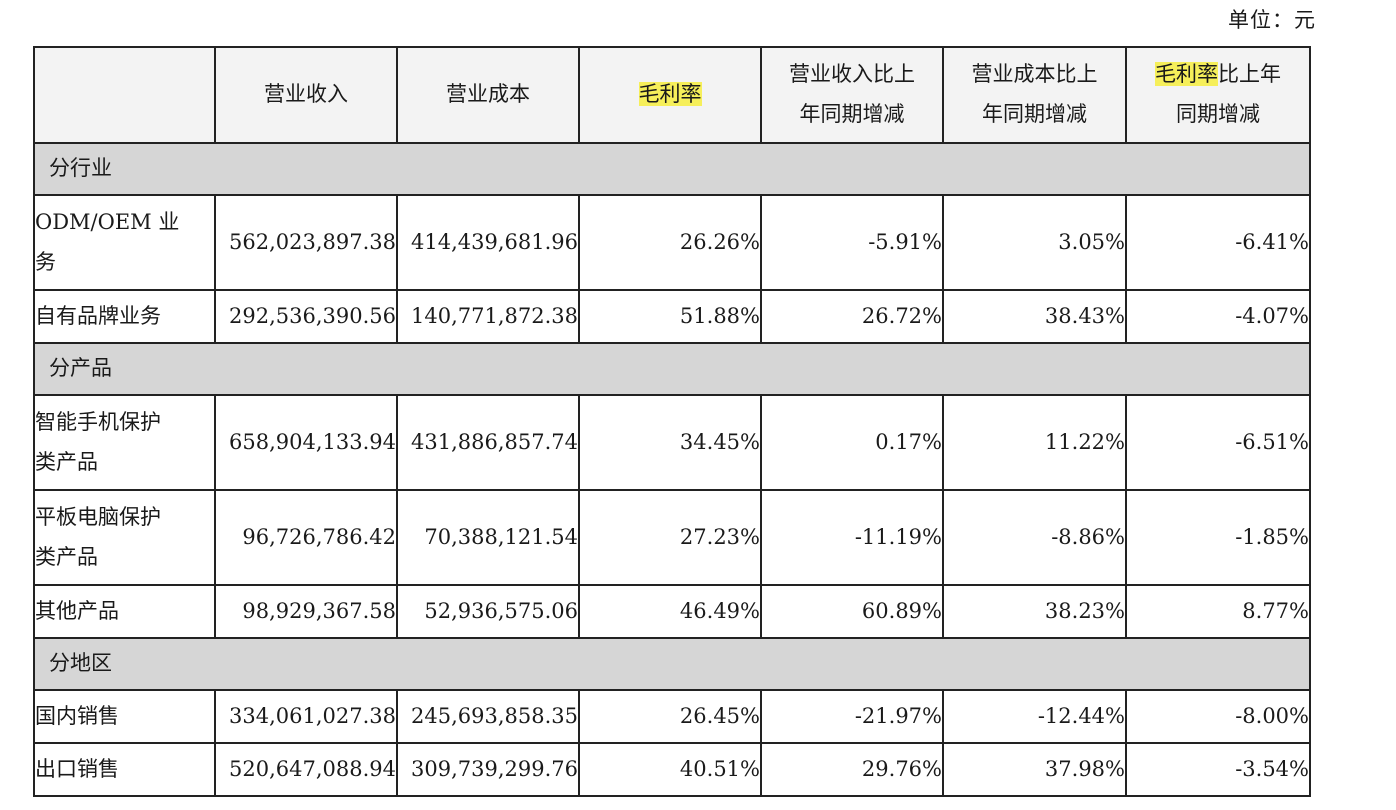 The height and width of the screenshot is (810, 1396). Describe the element at coordinates (852, 242) in the screenshot. I see `cell-revenue-yoy: -5.91%` at that location.